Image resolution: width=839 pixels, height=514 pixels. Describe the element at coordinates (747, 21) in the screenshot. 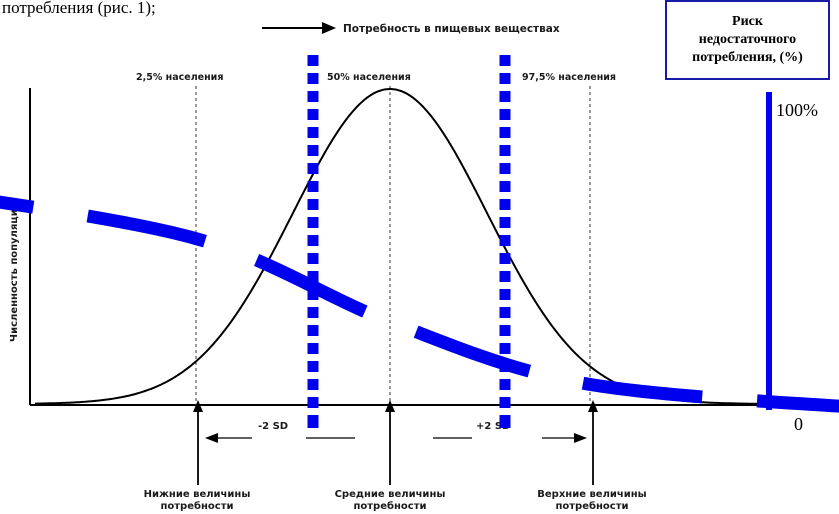

I see `risk-legend-line1: Риск` at that location.